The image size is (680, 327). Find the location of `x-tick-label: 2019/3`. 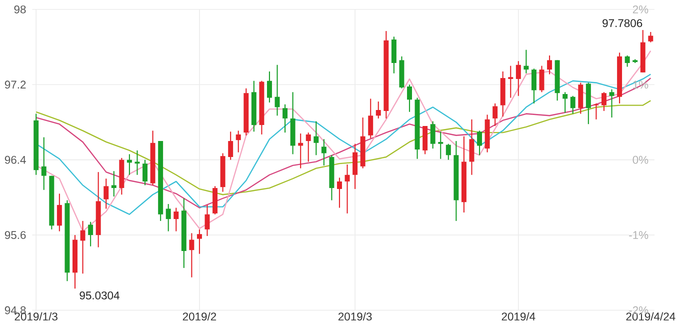

x-tick-label: 2019/3 is located at coordinates (355, 316).